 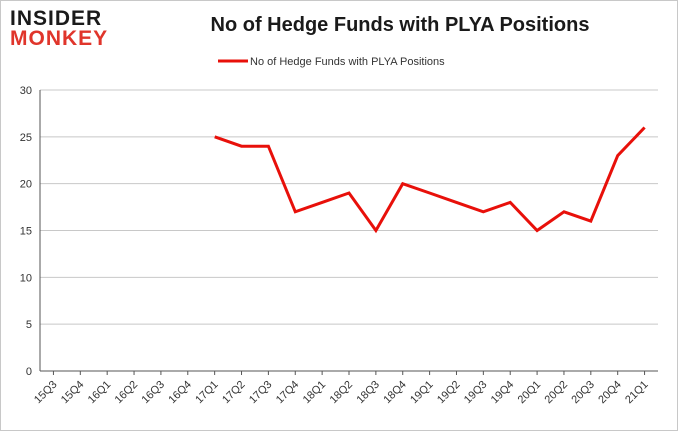 What do you see at coordinates (368, 393) in the screenshot?
I see `x-tick-label: 18Q3` at bounding box center [368, 393].